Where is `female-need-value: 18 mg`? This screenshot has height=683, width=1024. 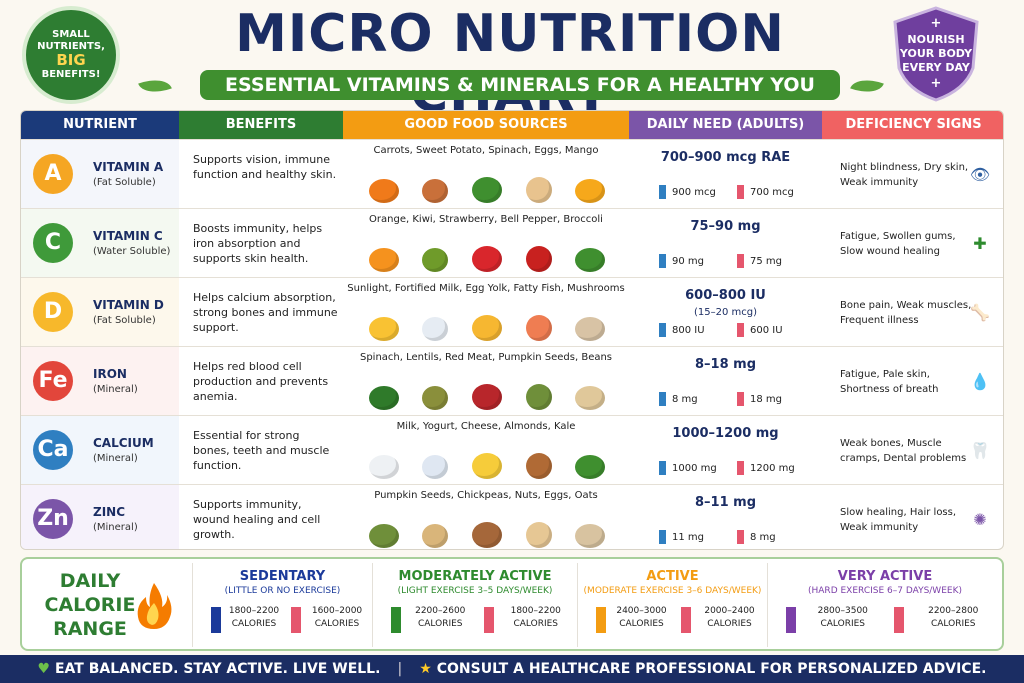 female-need-value: 18 mg is located at coordinates (766, 399).